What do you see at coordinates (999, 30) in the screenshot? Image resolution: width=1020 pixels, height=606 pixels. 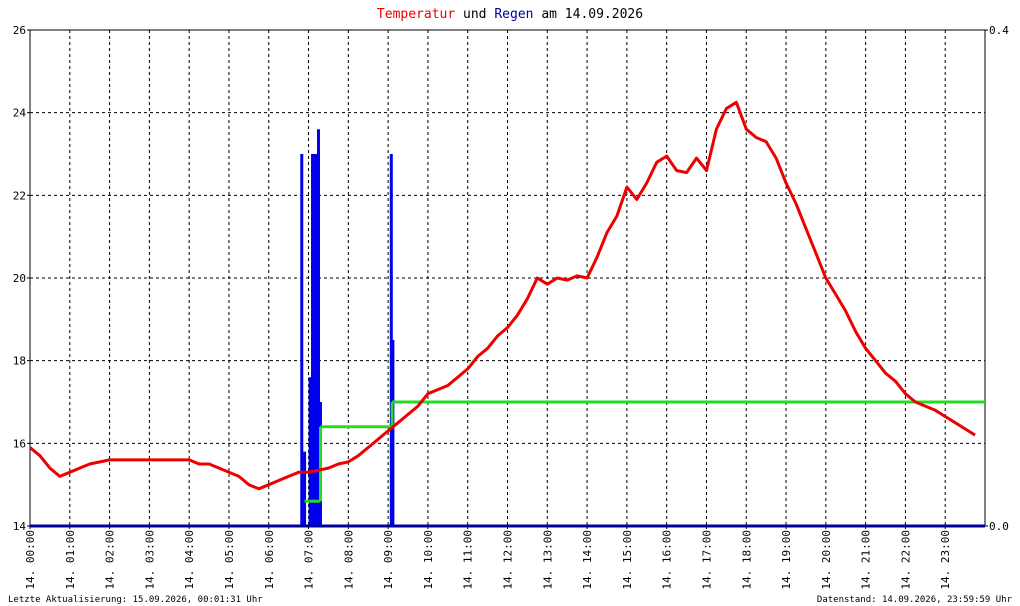 I see `y-tick-label-right: 0.4` at bounding box center [999, 30].